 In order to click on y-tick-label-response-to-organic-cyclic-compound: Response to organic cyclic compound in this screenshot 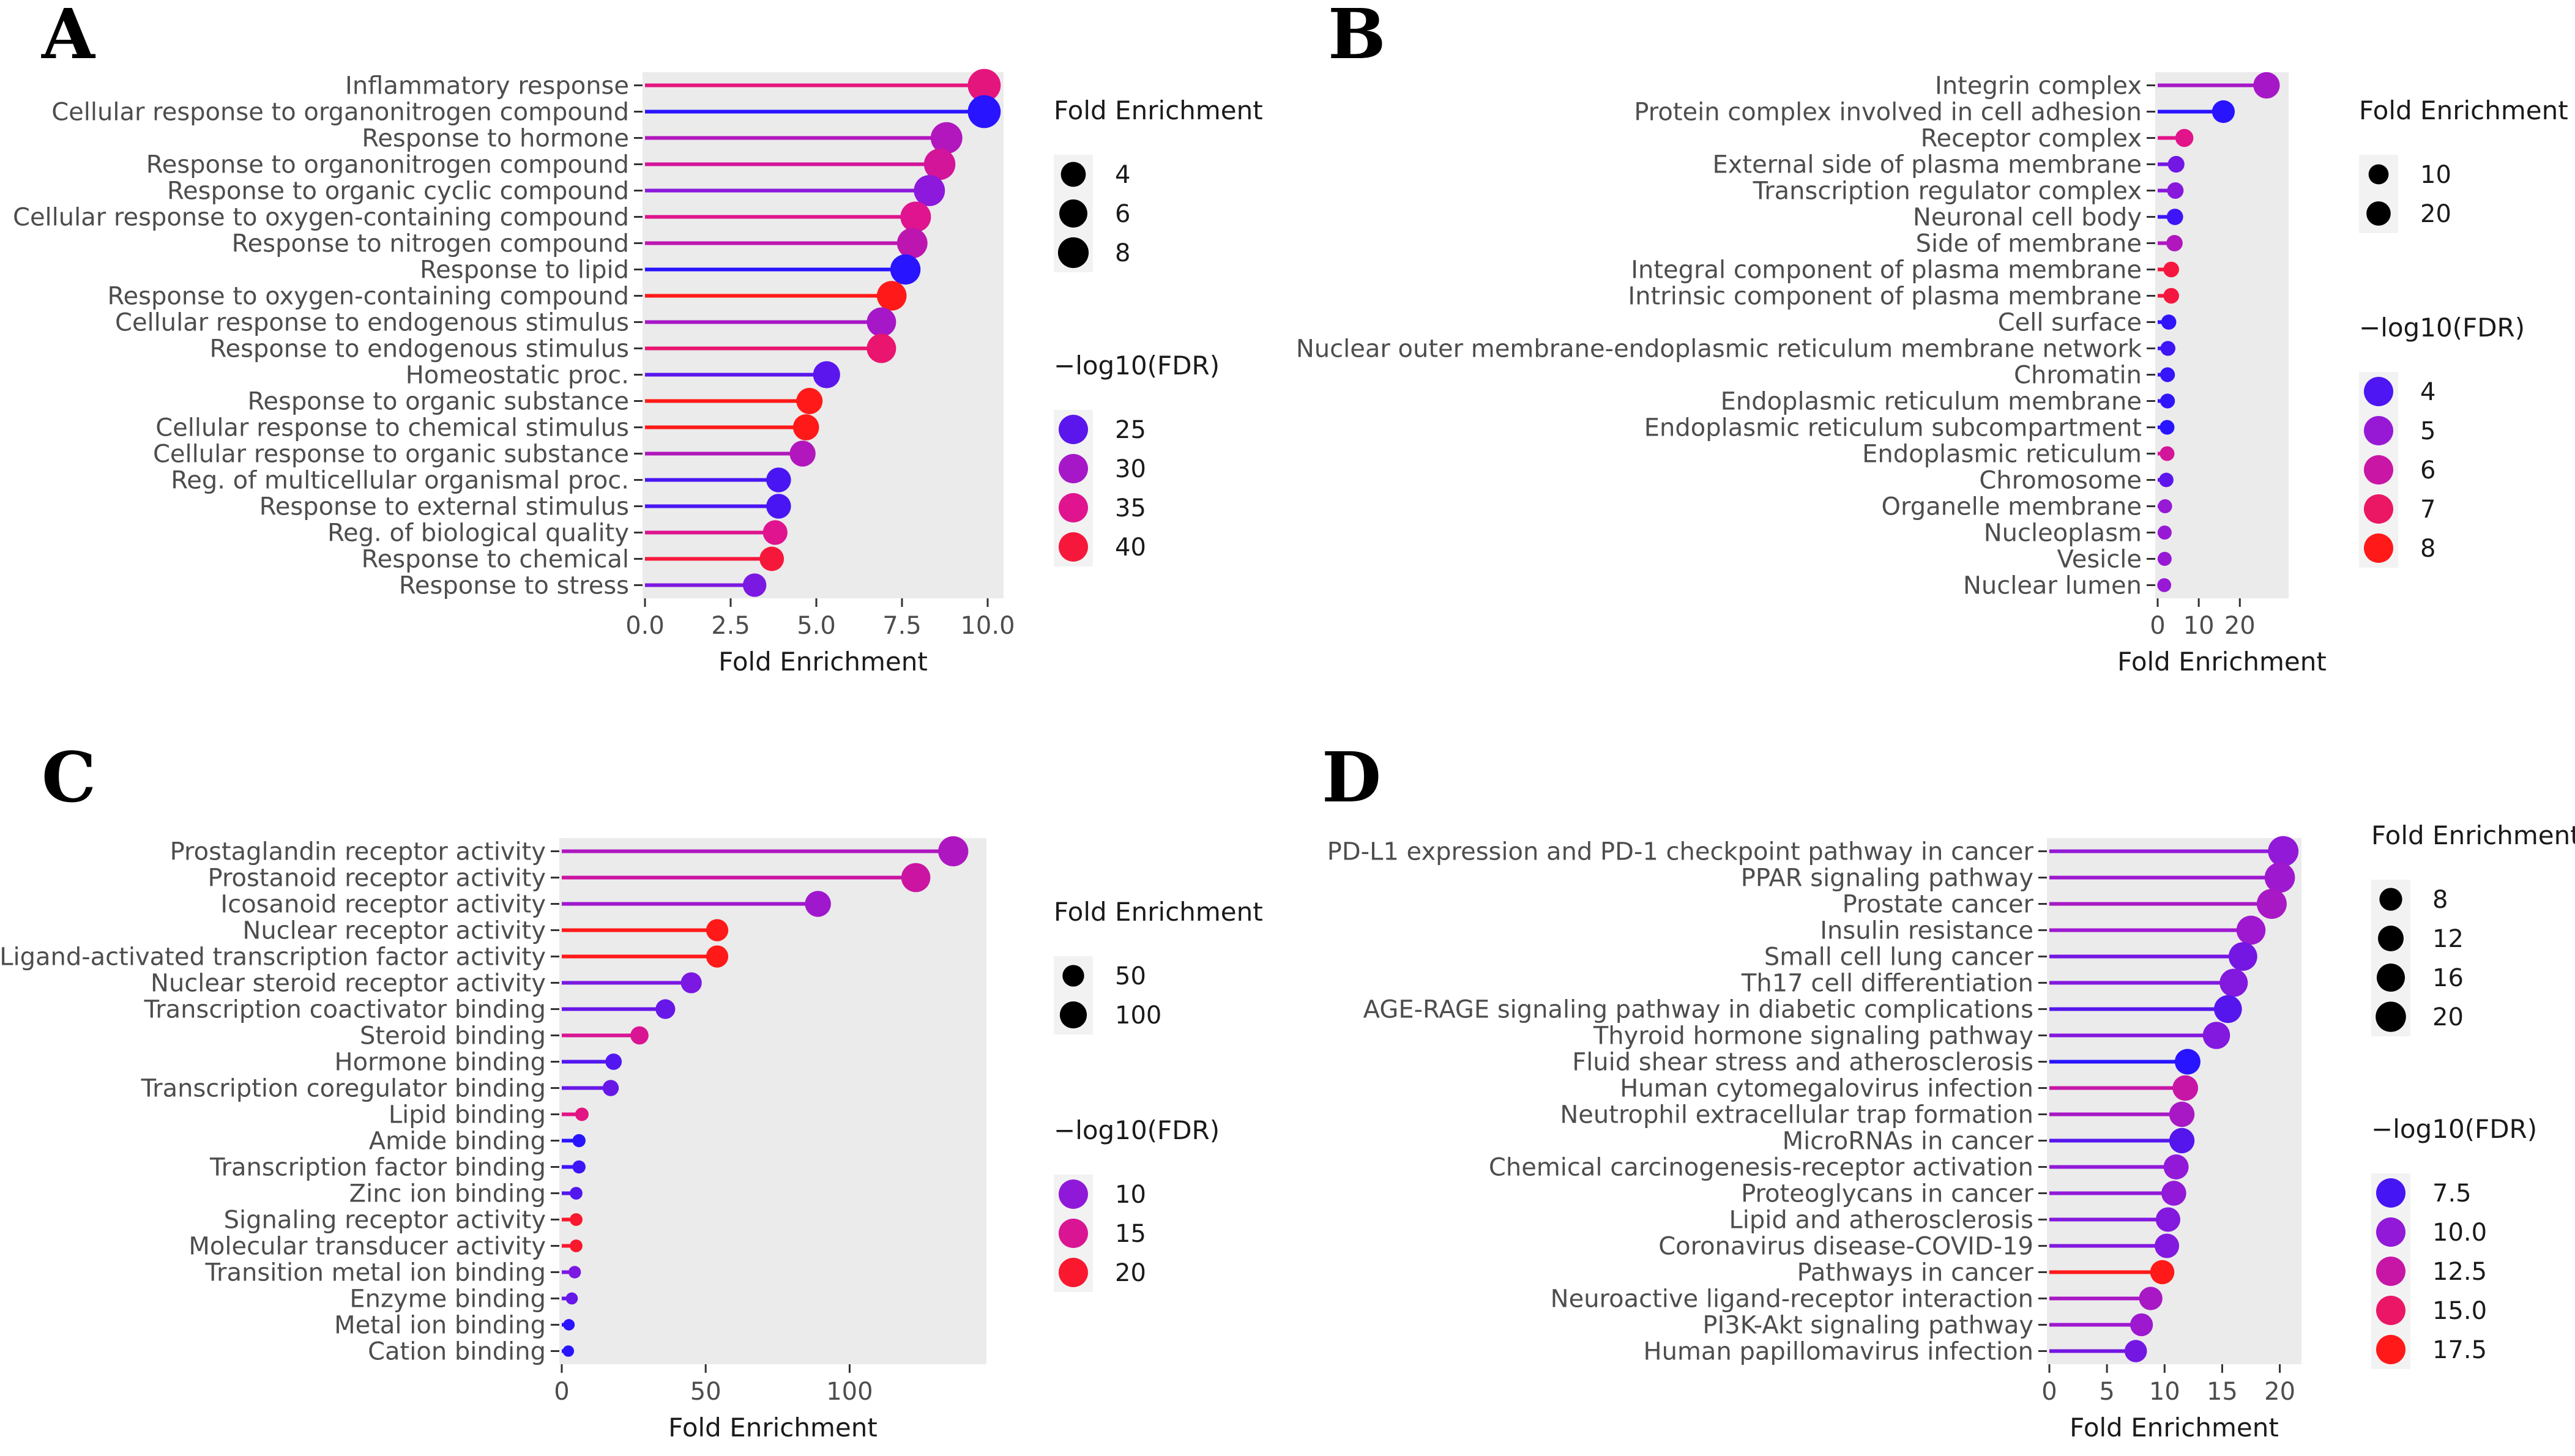, I will do `click(398, 191)`.